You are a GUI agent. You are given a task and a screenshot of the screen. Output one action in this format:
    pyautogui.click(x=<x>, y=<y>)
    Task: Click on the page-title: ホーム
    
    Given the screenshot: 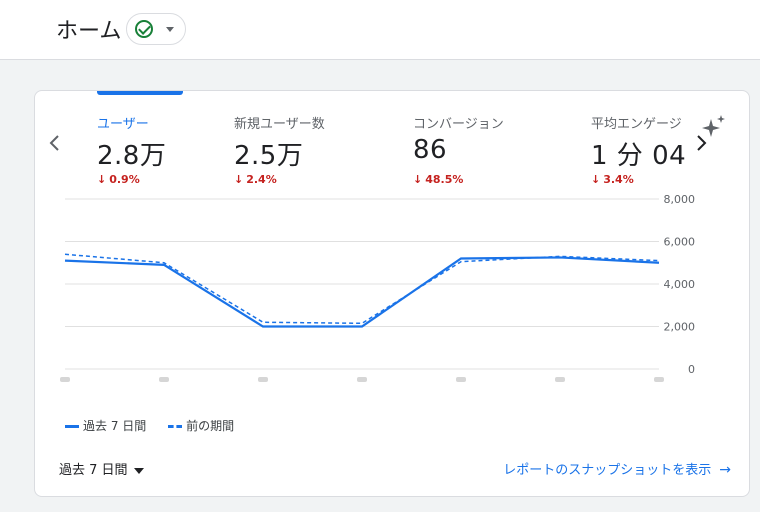 What is the action you would take?
    pyautogui.click(x=89, y=31)
    